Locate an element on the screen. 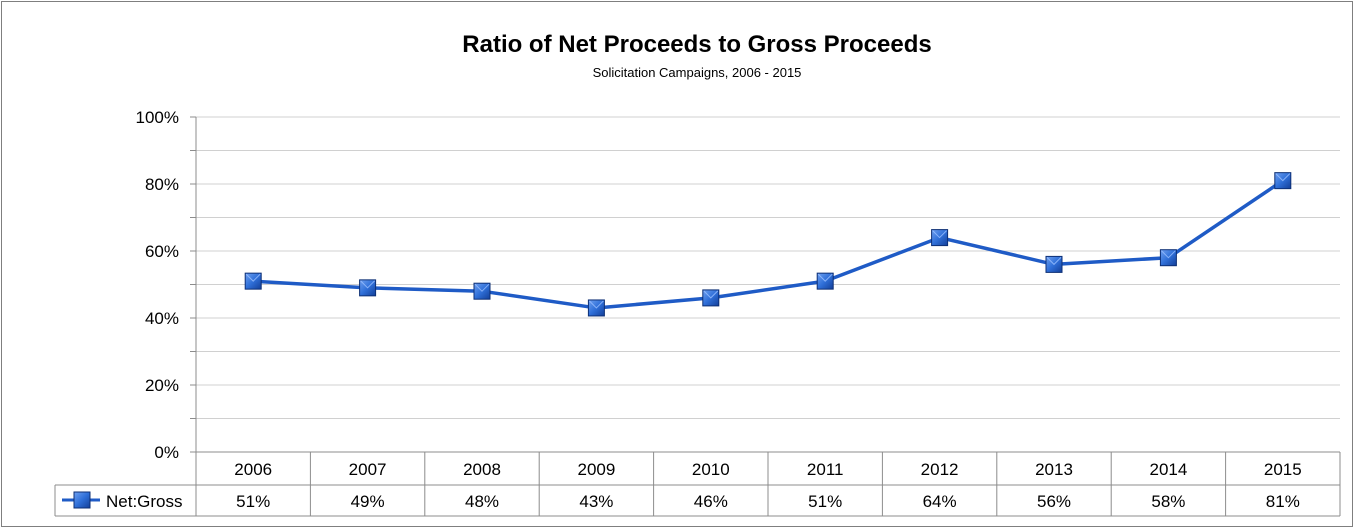 This screenshot has height=530, width=1356. x-category-label: 2014 is located at coordinates (1168, 469).